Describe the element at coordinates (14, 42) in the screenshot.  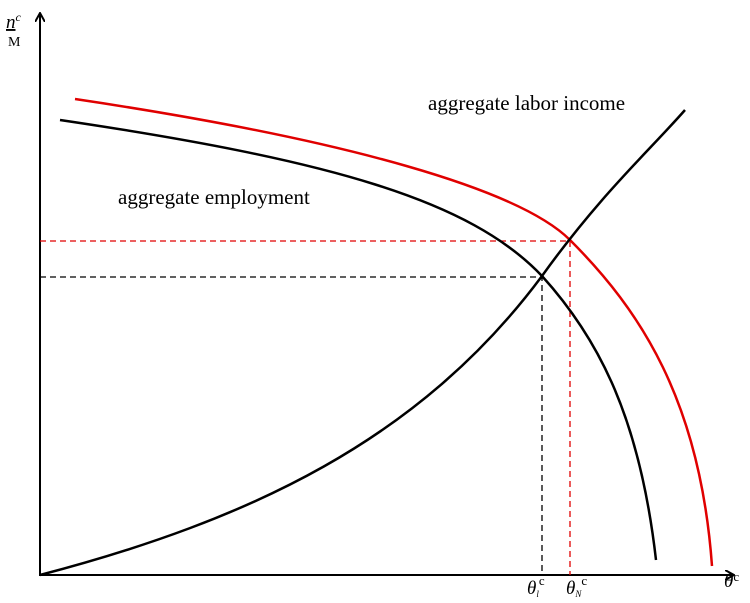
I see `y-den: M` at that location.